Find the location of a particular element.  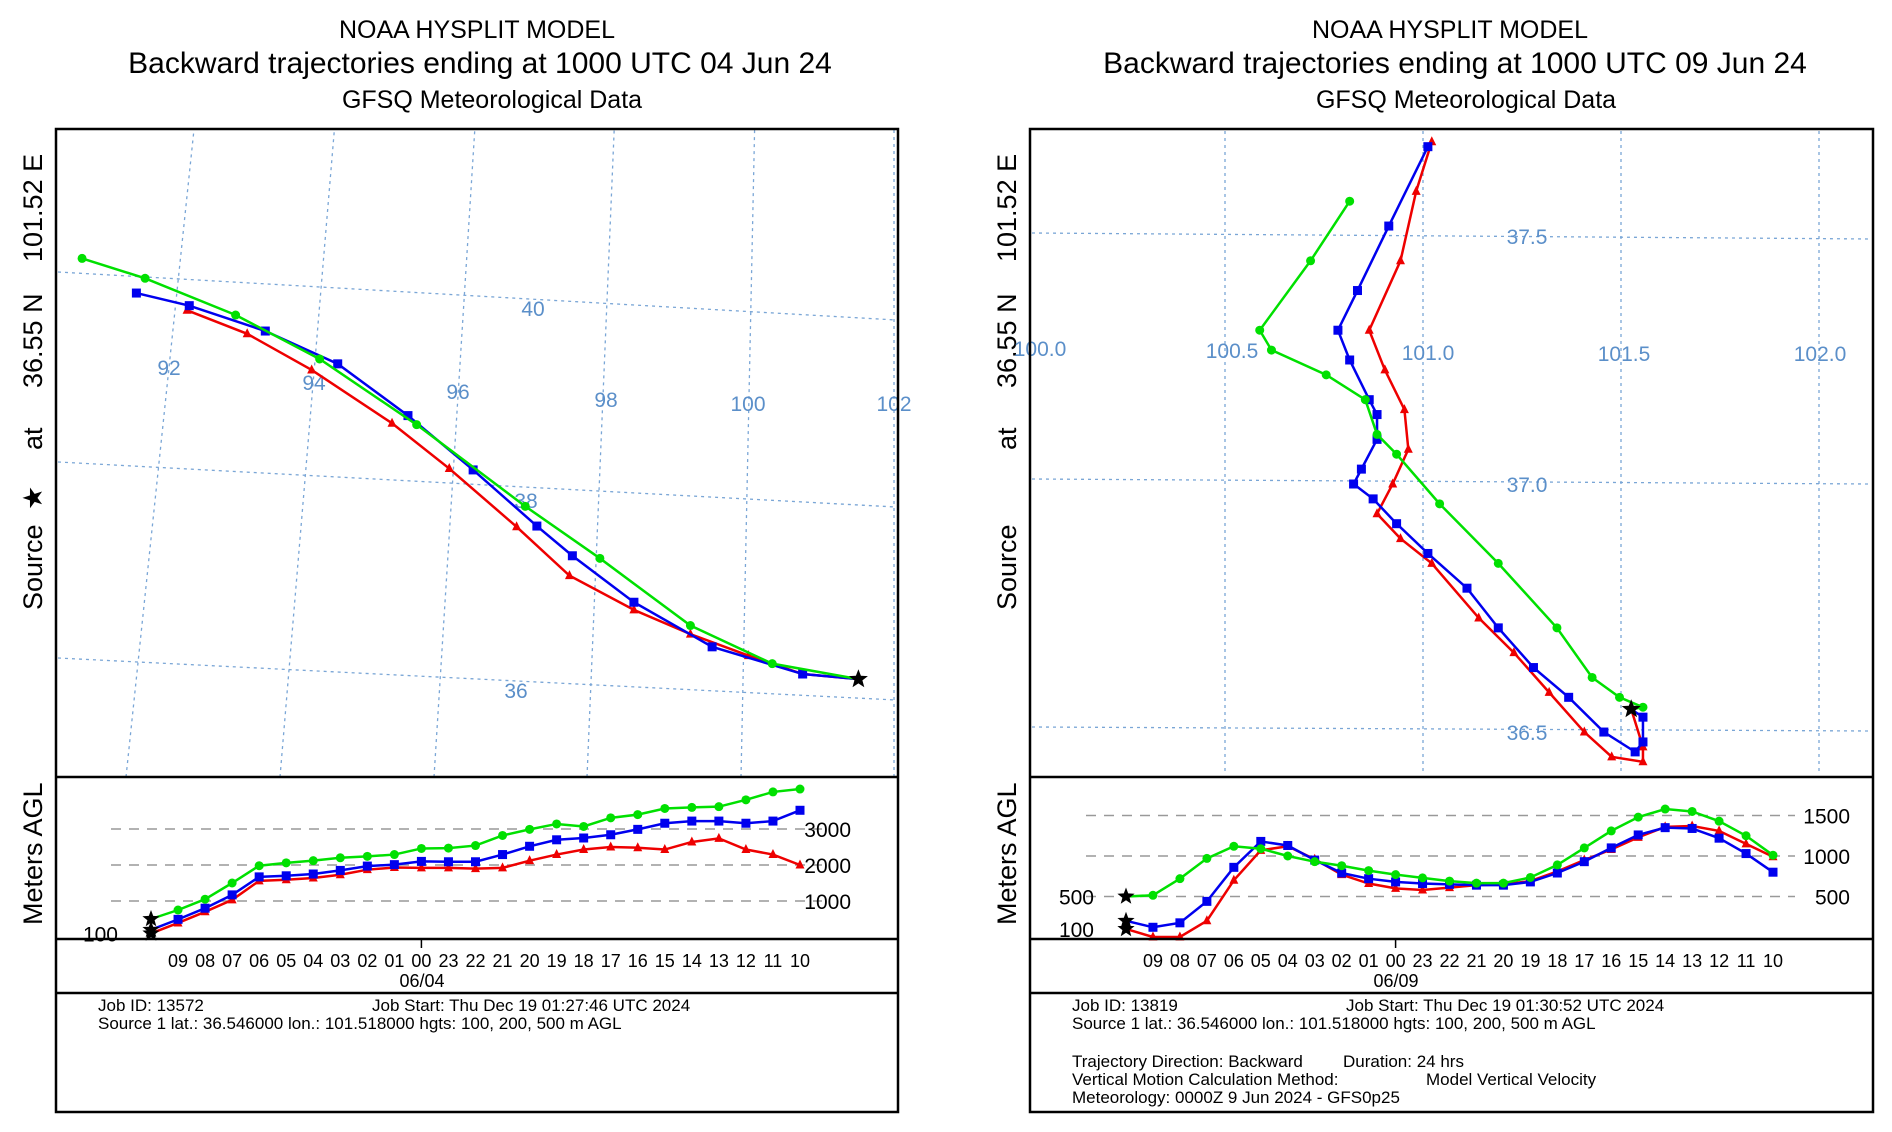

right-vertical-value: Model Vertical Velocity is located at coordinates (1511, 1079).